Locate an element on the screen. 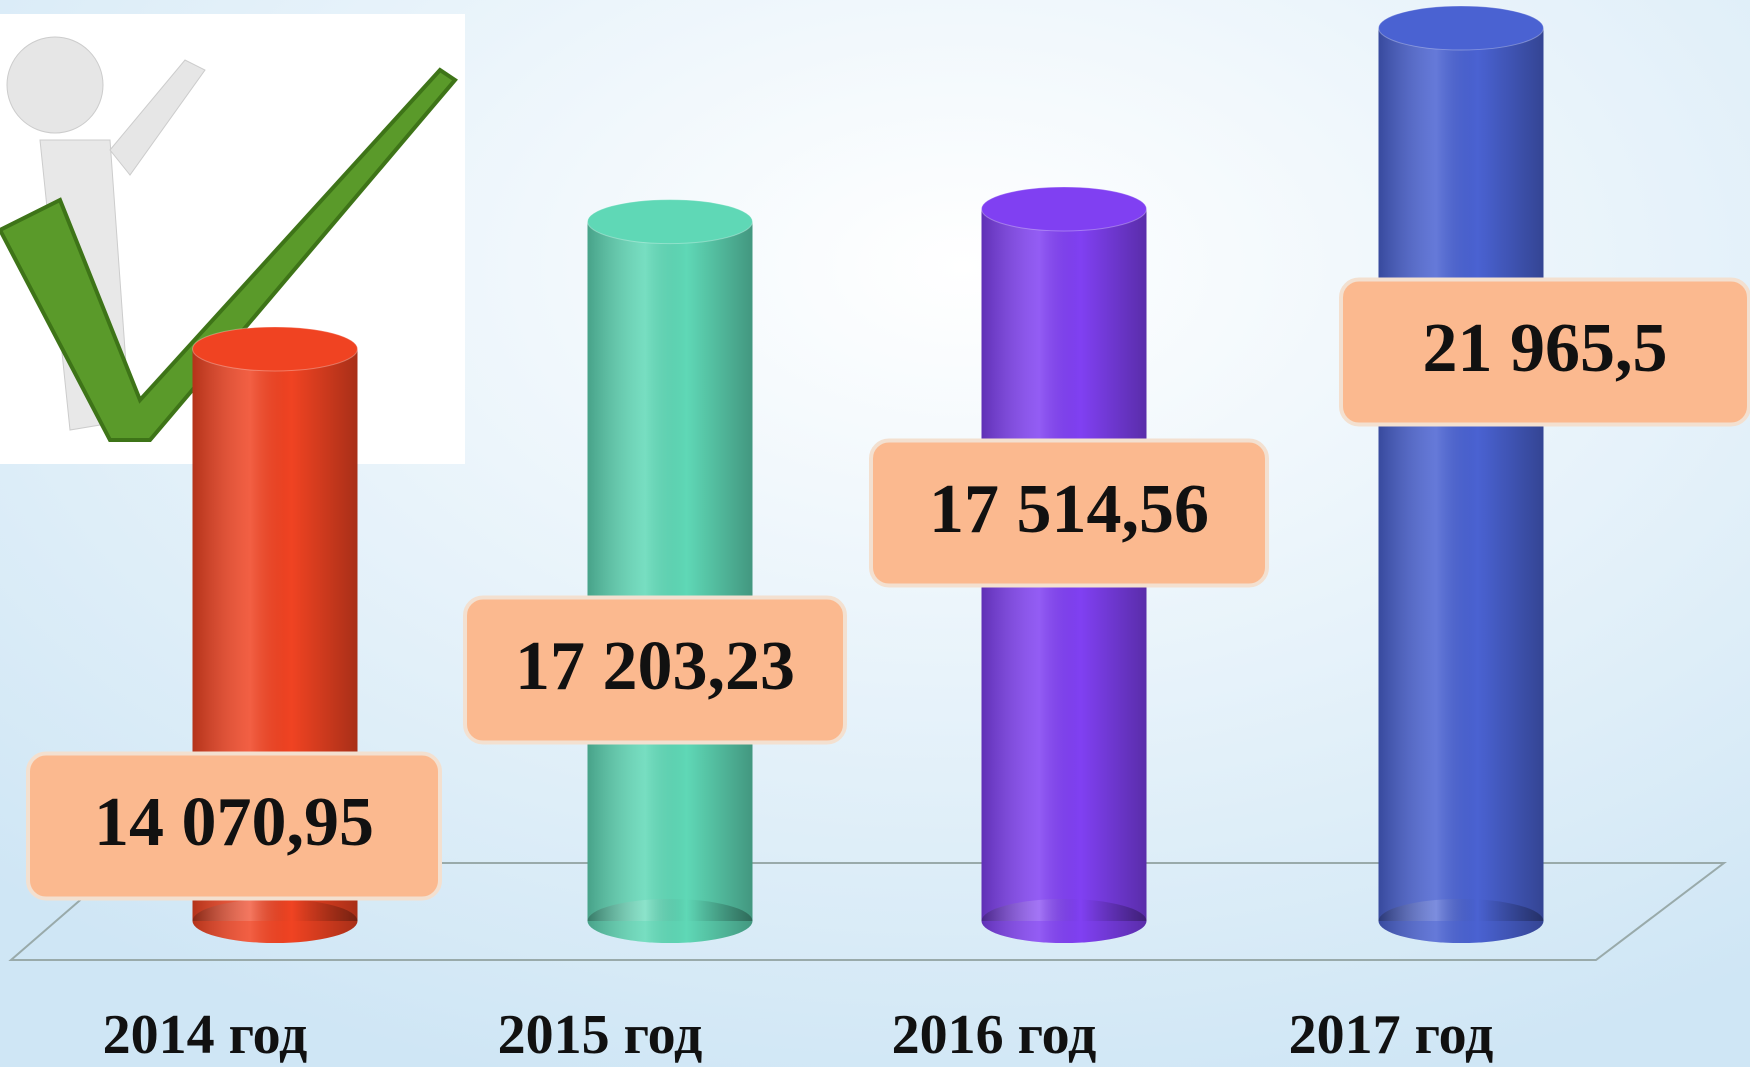 Image resolution: width=1750 pixels, height=1067 pixels. value-label: 17 514,56 is located at coordinates (1069, 509).